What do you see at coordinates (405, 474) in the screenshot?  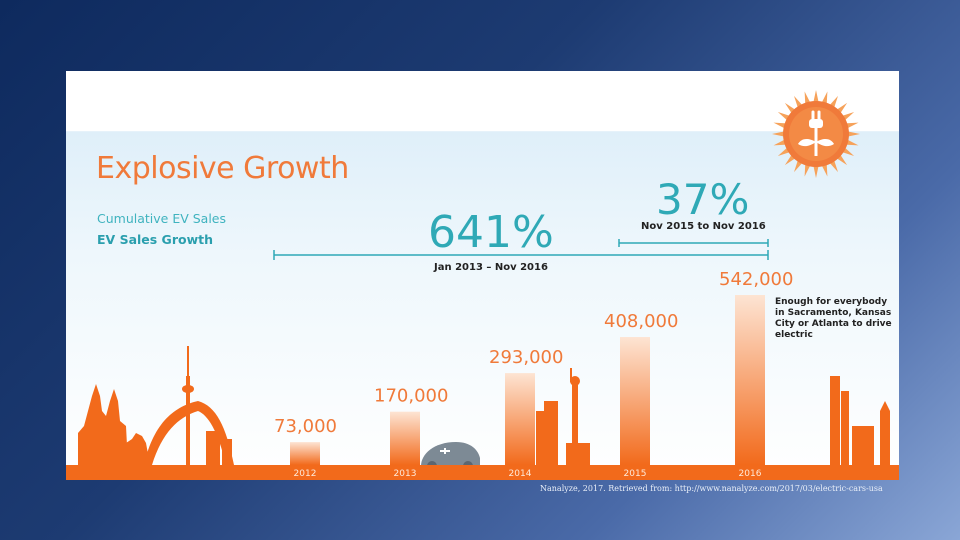 I see `year-label-2013: 2013` at bounding box center [405, 474].